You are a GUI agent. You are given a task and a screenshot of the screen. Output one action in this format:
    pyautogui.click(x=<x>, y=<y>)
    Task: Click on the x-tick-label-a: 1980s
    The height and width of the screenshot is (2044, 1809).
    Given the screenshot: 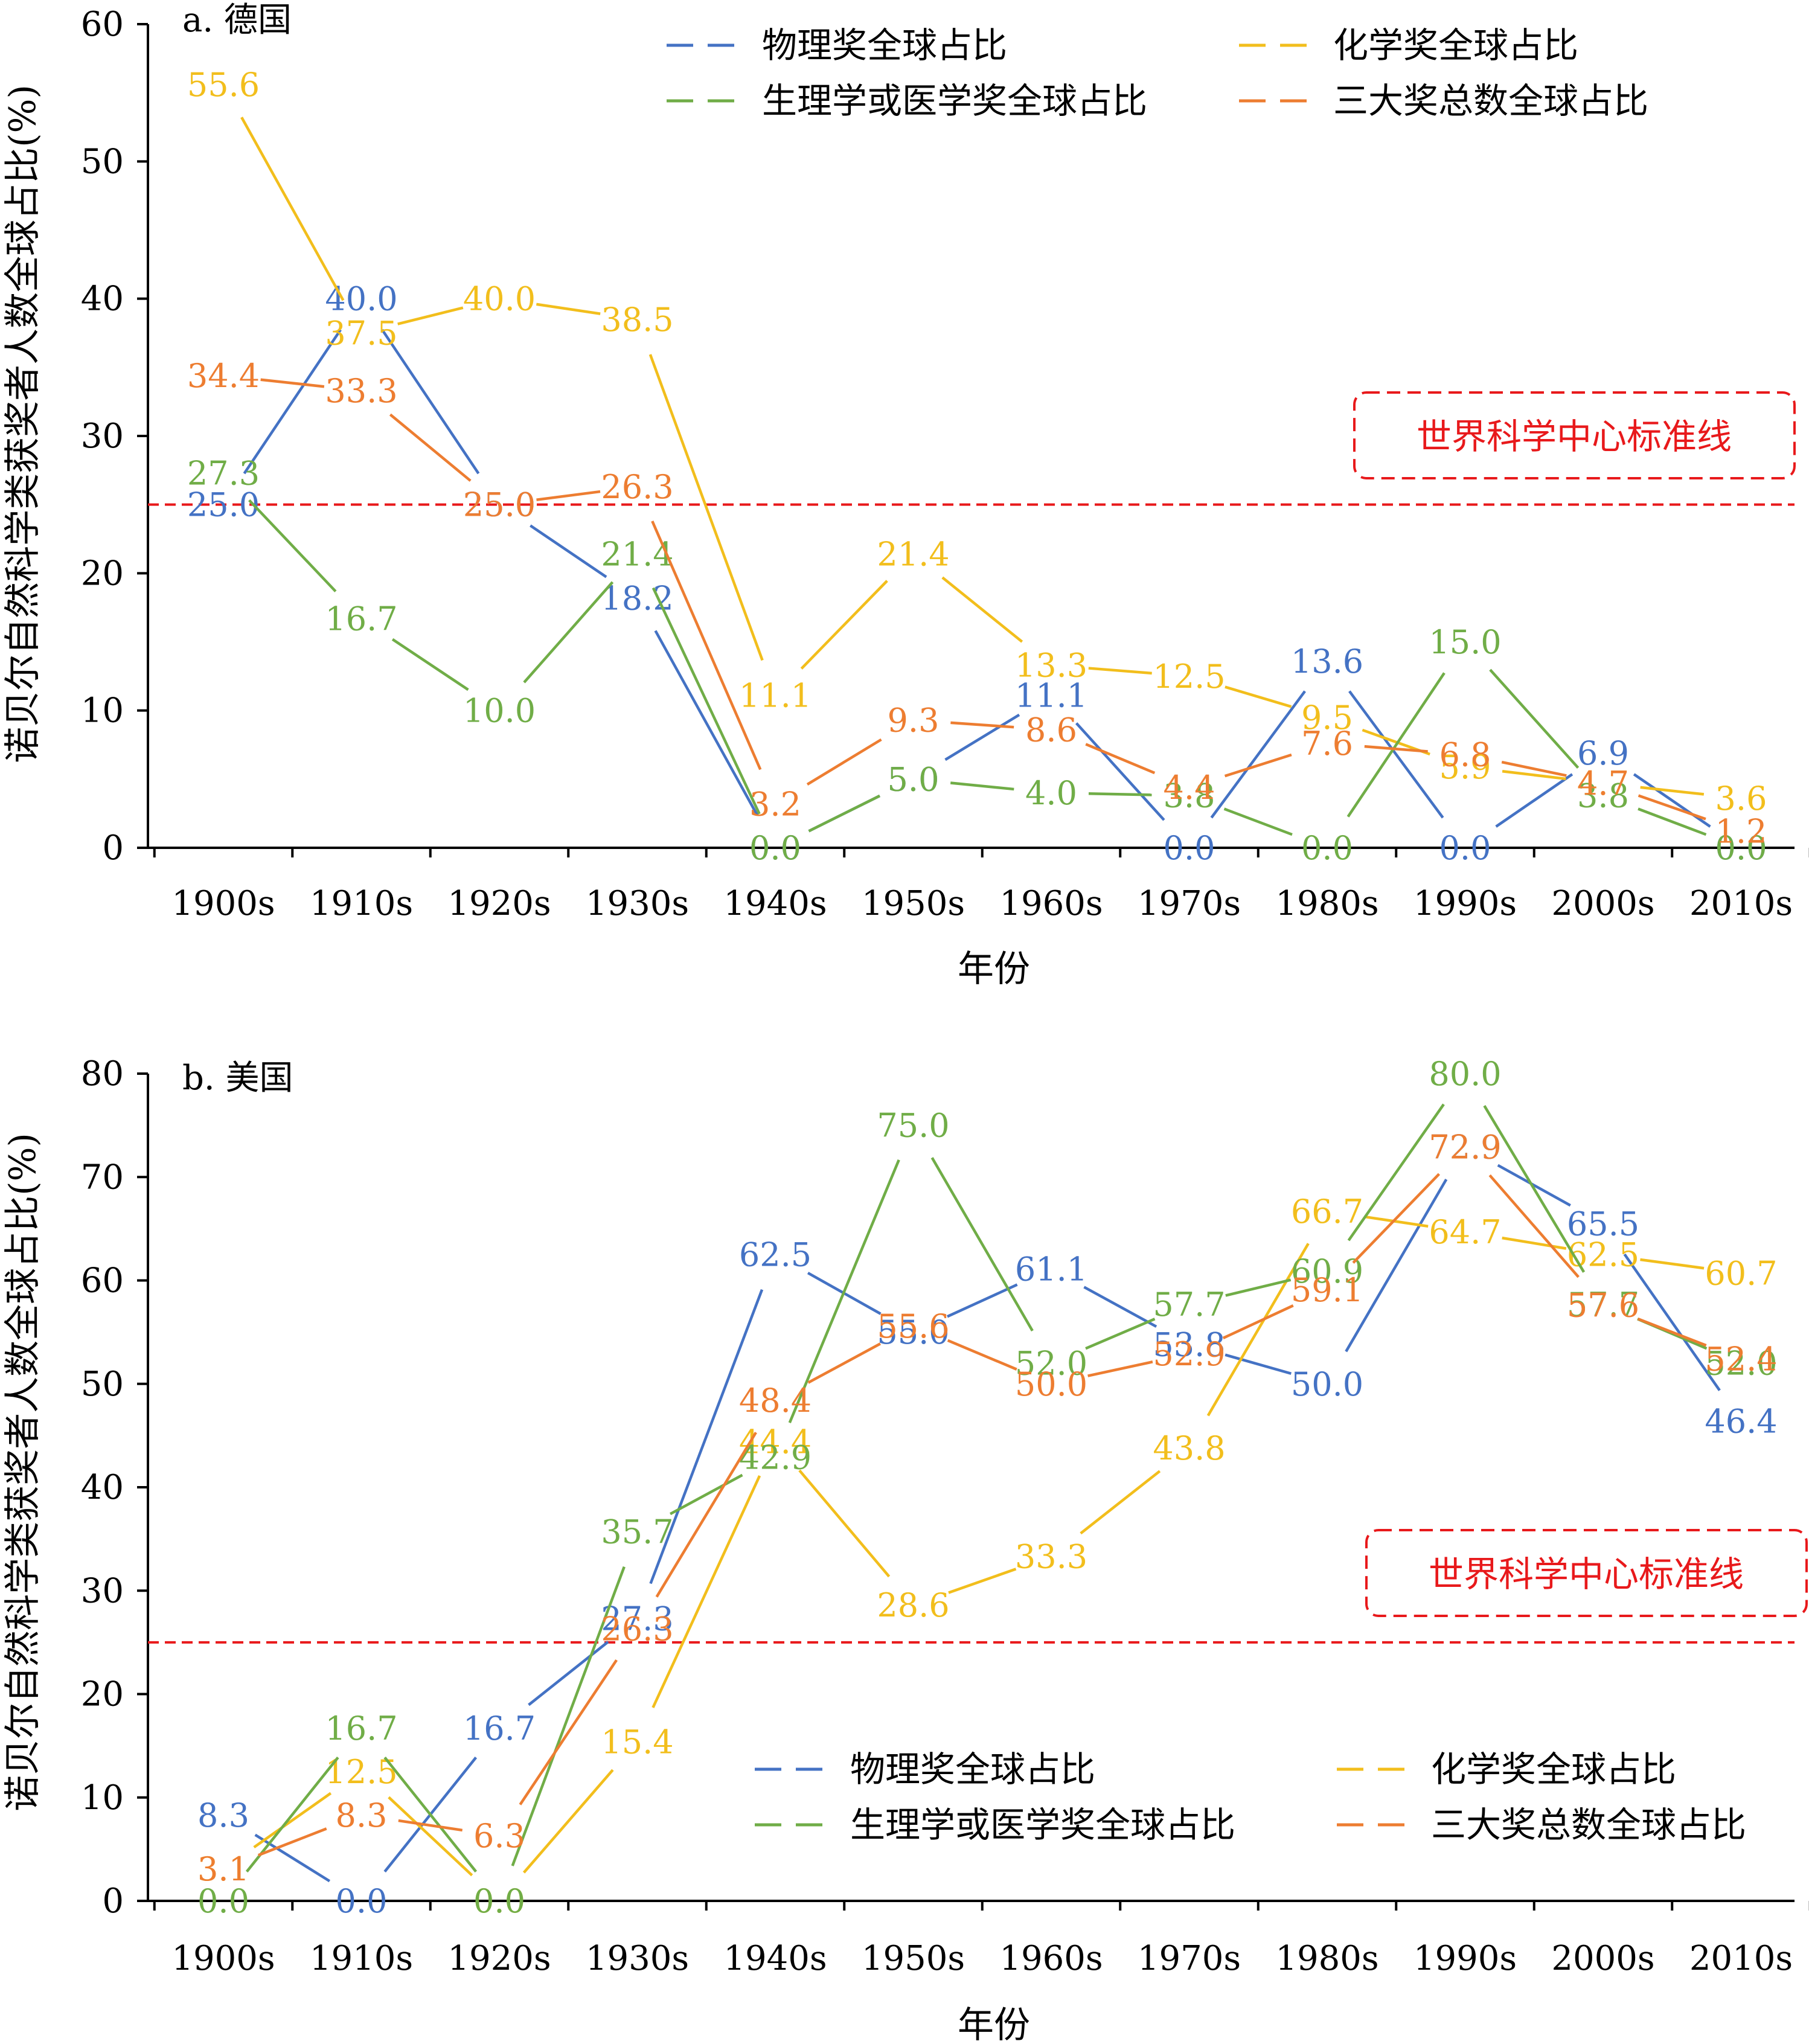 What is the action you would take?
    pyautogui.click(x=1326, y=903)
    